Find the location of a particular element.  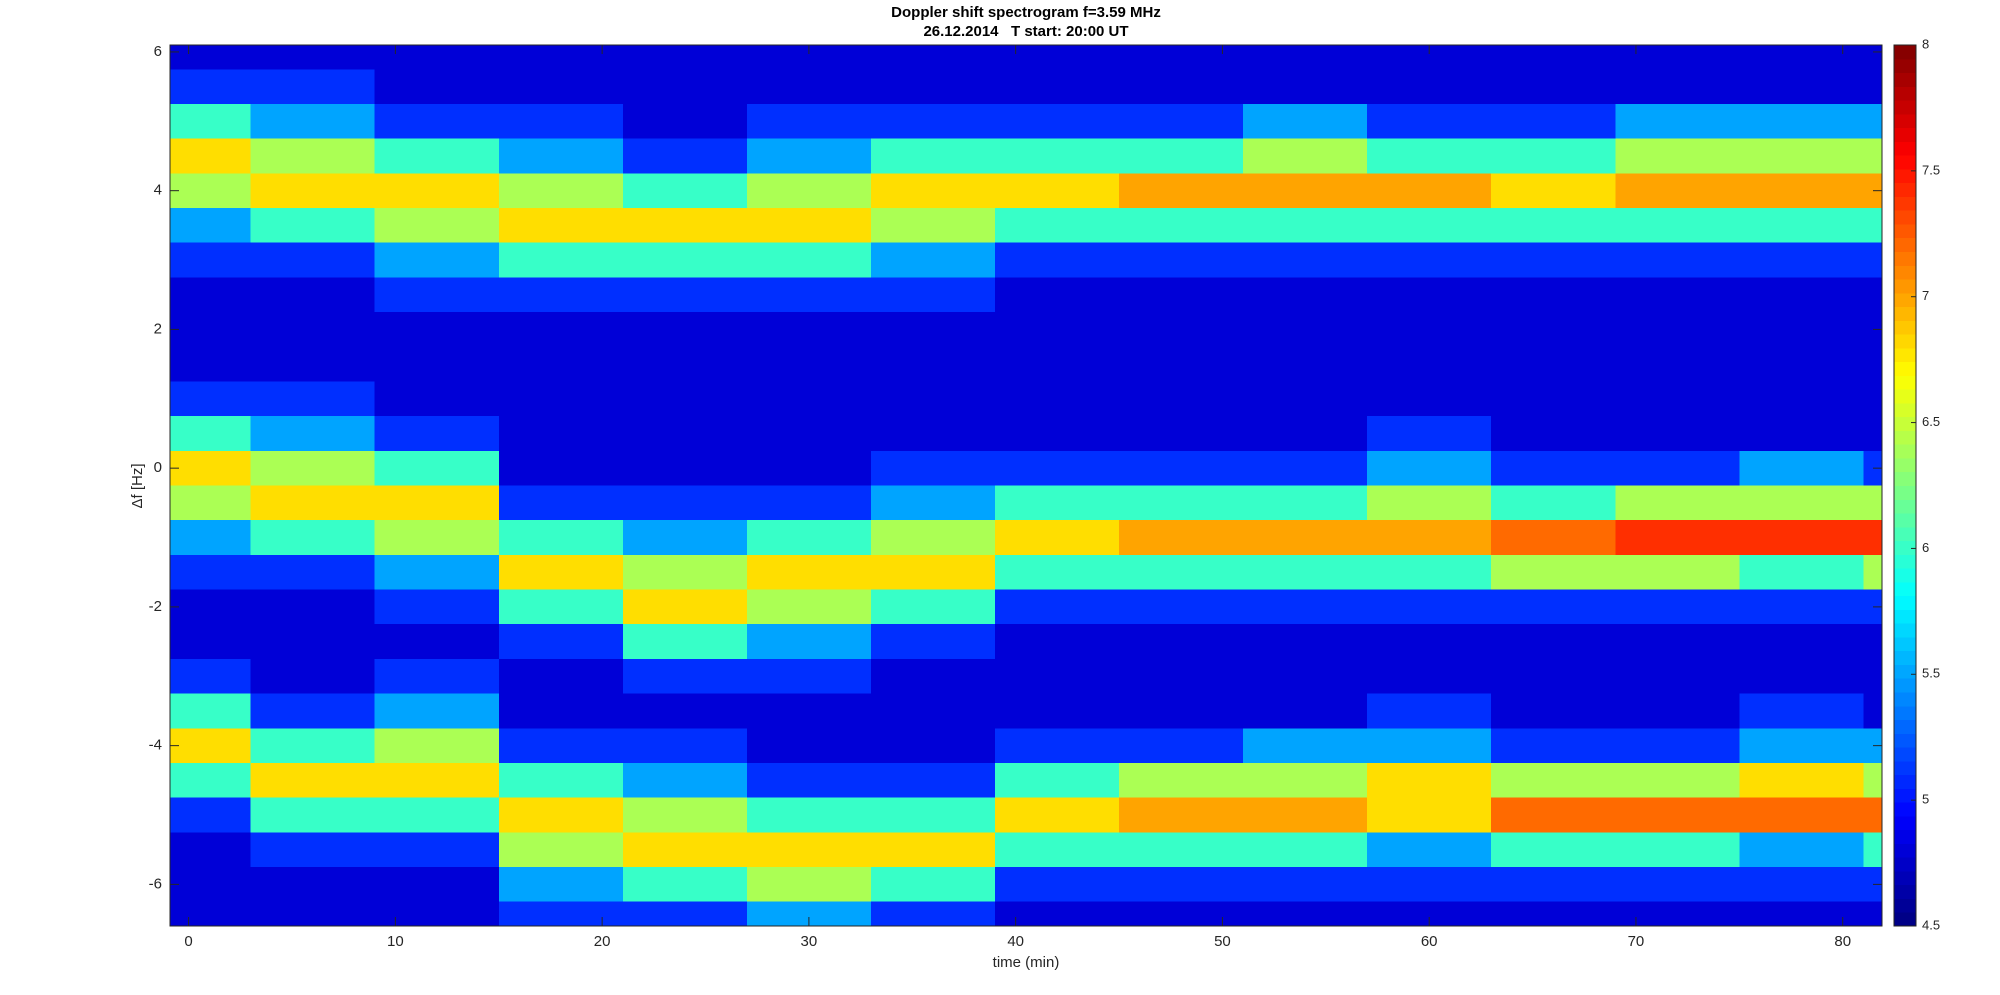

x-axis-label: time (min) is located at coordinates (1026, 962).